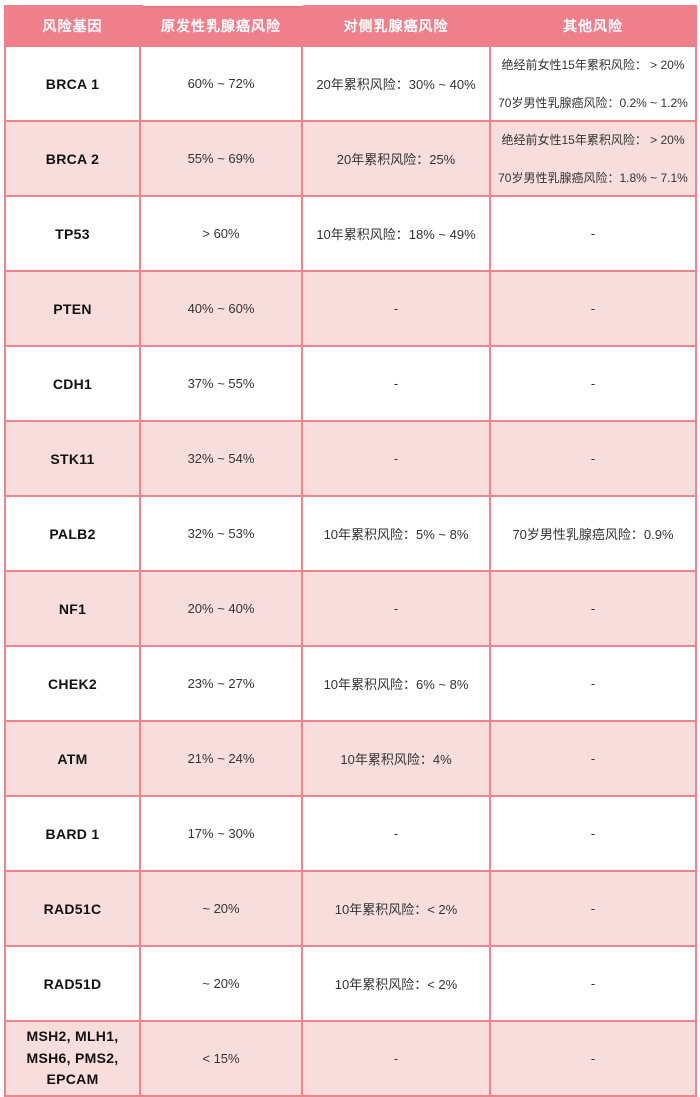 The height and width of the screenshot is (1097, 700). Describe the element at coordinates (396, 758) in the screenshot. I see `contralateral-risk-cell: 10年累积风险：4%` at that location.